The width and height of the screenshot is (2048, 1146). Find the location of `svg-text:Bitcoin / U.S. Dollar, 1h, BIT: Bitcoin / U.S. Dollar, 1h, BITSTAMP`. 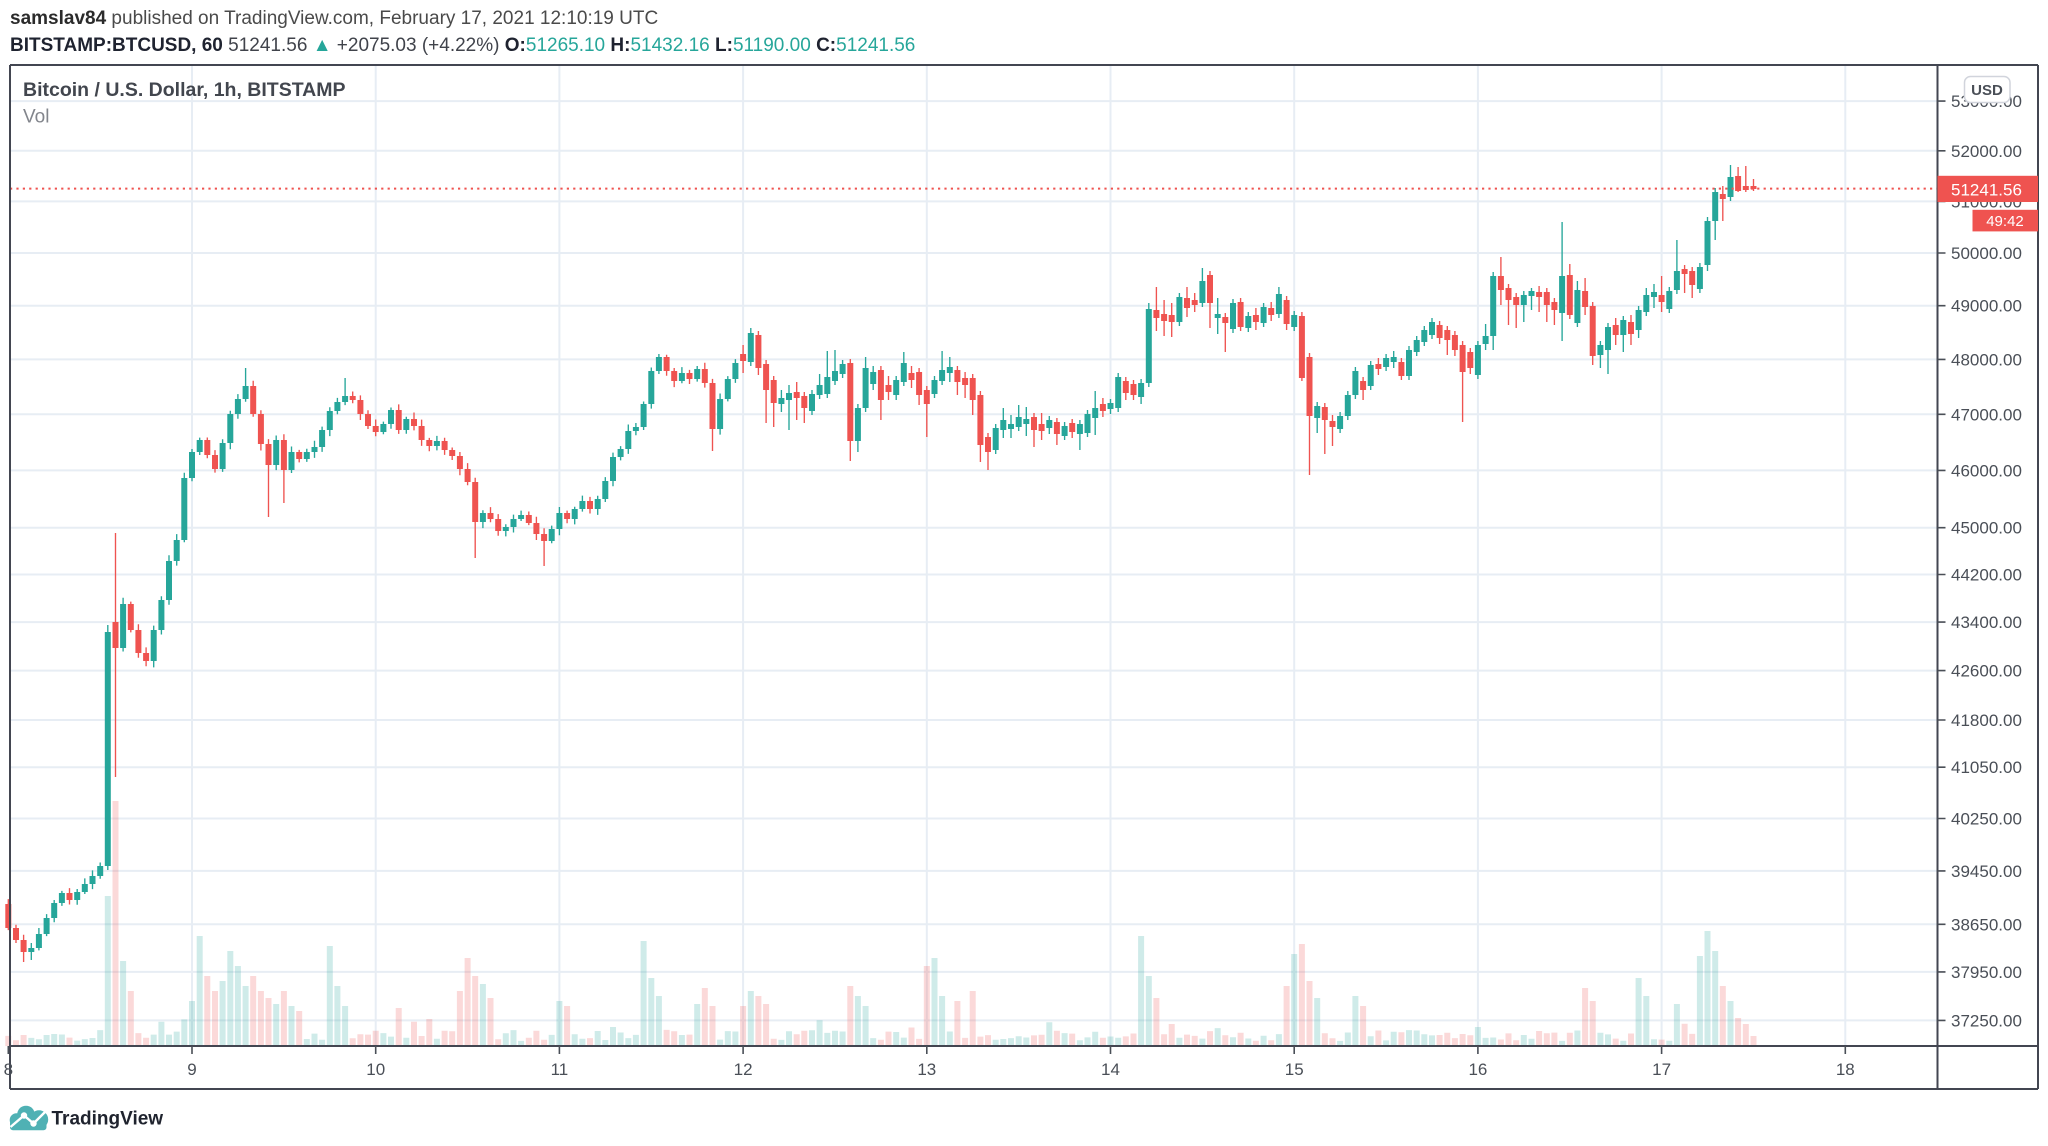

svg-text:Bitcoin / U.S. Dollar, 1h, BIT: Bitcoin / U.S. Dollar, 1h, BITSTAMP is located at coordinates (184, 90).